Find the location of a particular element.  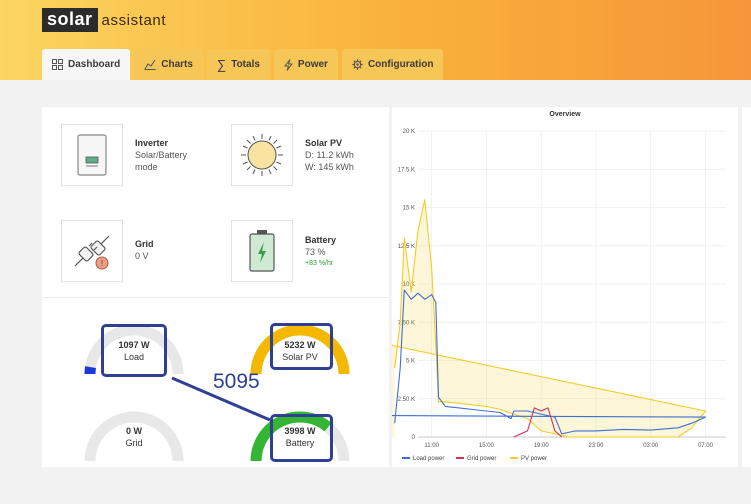

grid-info: Grid 0 V is located at coordinates (144, 250).